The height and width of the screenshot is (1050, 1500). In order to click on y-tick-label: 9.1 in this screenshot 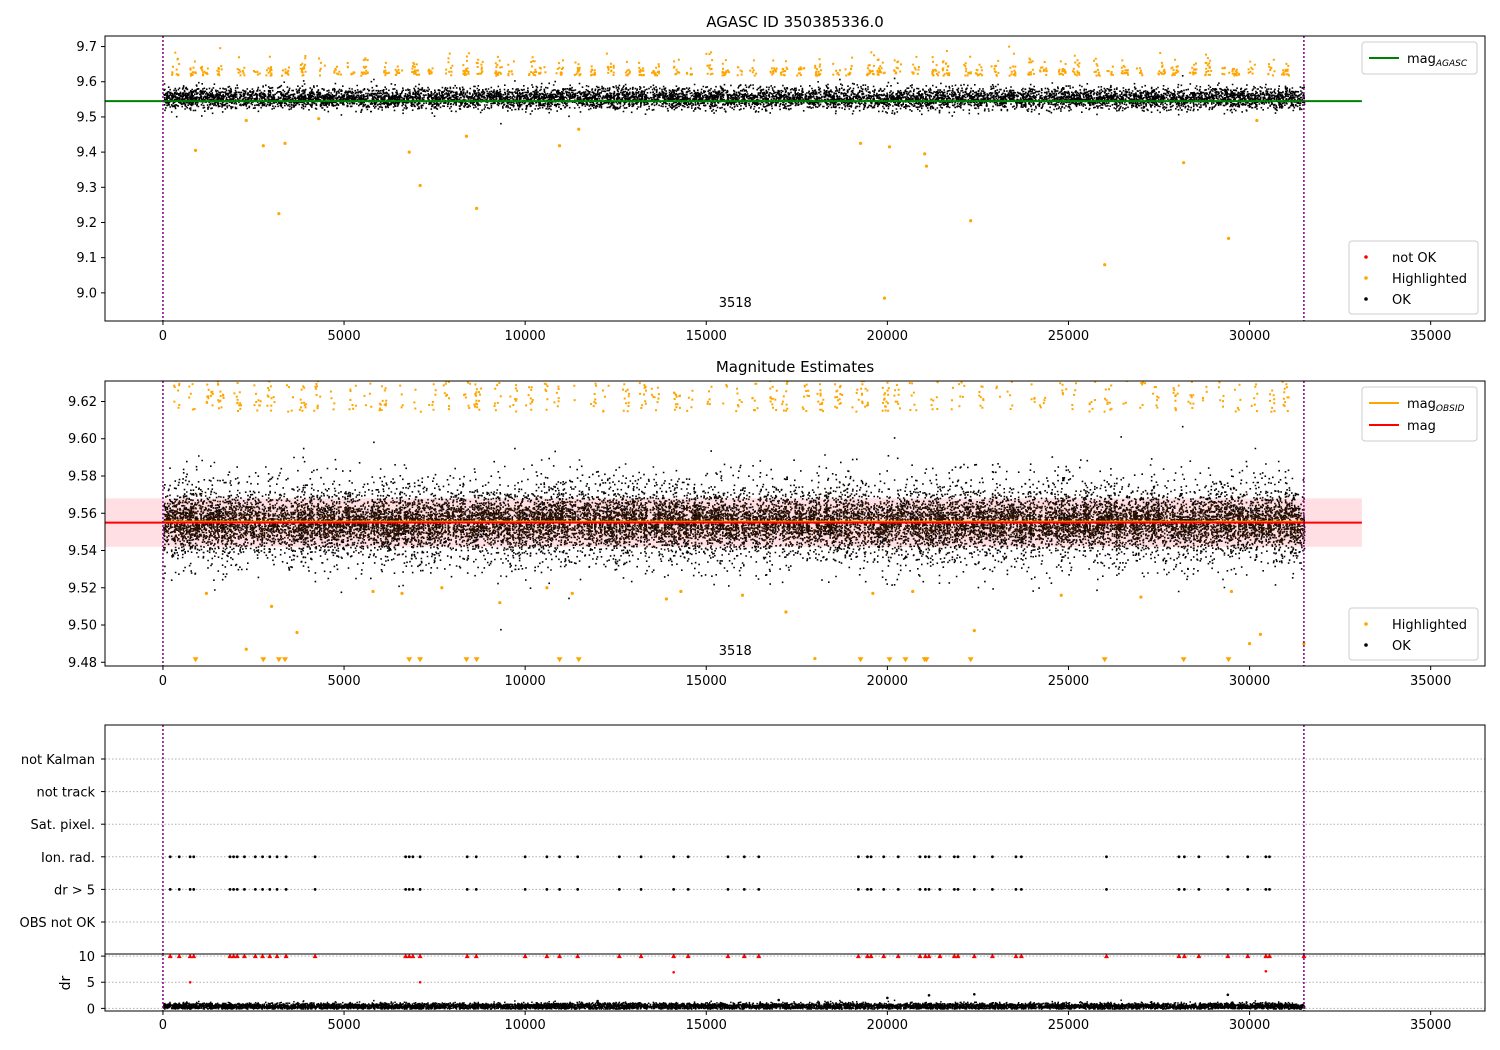, I will do `click(86, 258)`.